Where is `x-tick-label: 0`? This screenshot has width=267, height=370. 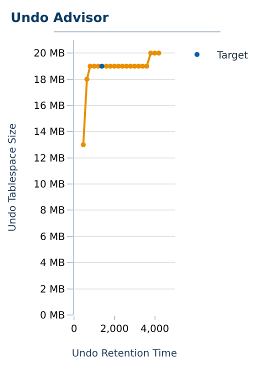
x-tick-label: 0 is located at coordinates (74, 329).